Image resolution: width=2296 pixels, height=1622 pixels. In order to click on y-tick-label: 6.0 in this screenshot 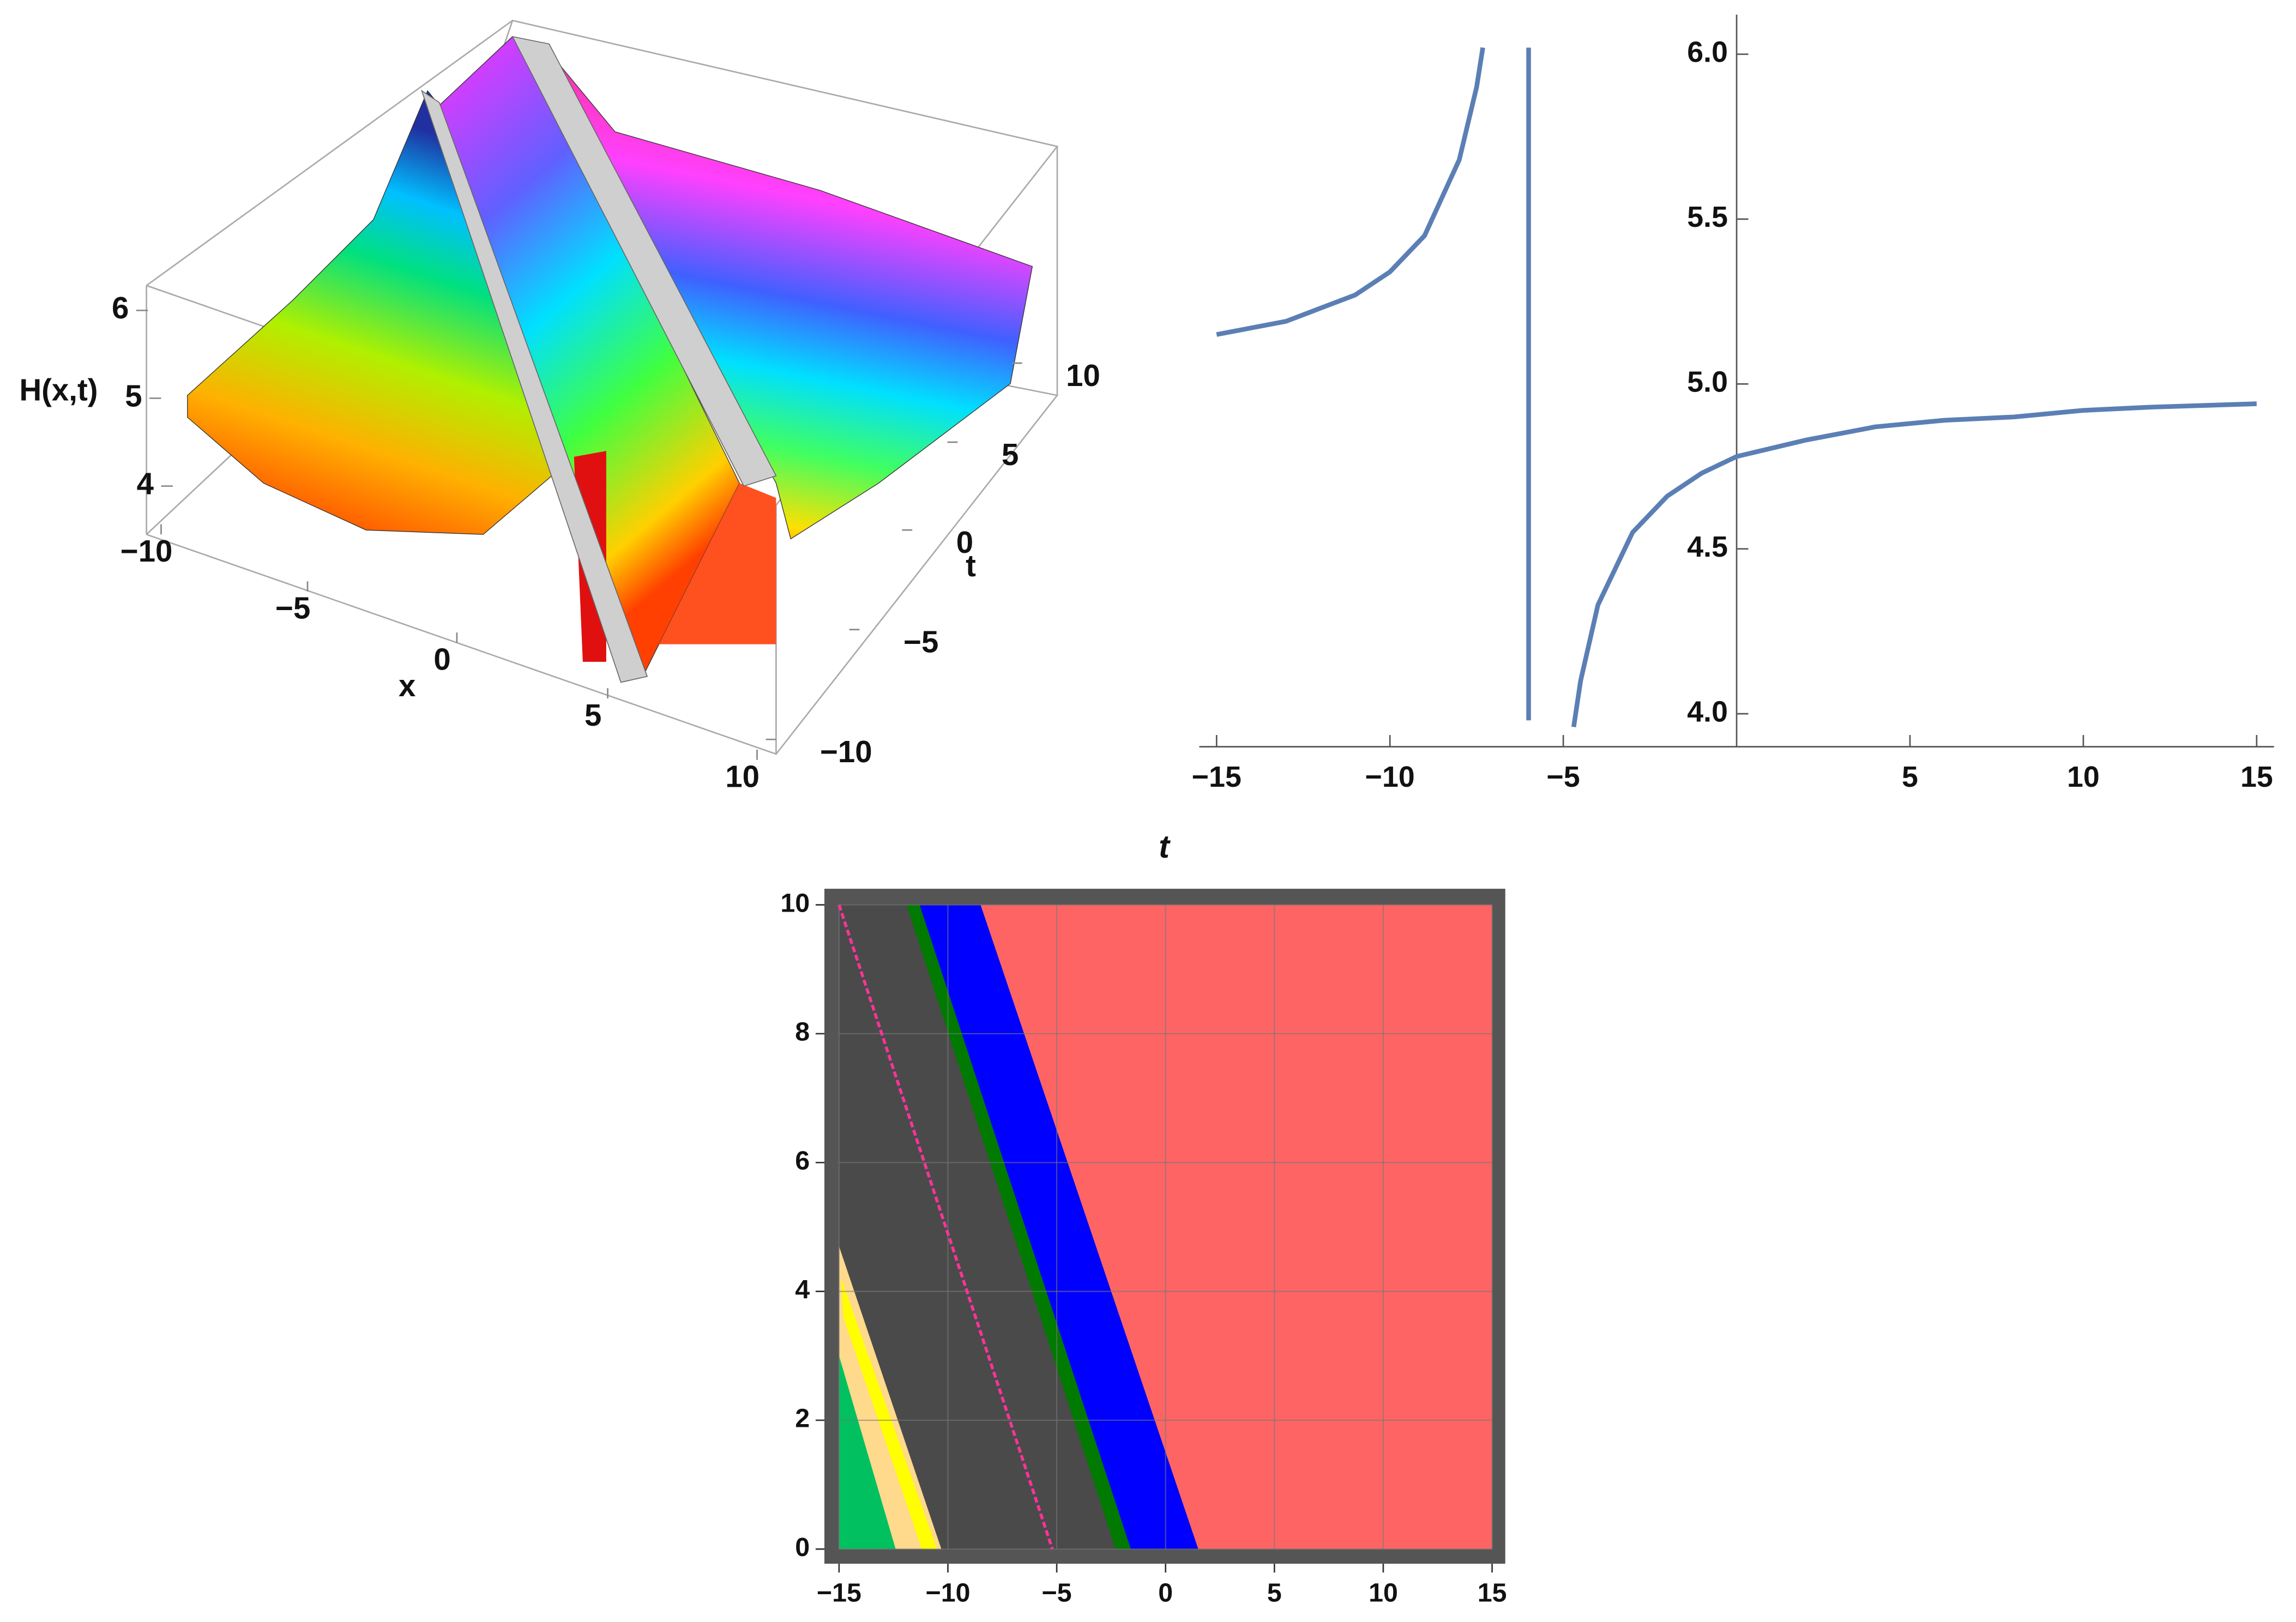, I will do `click(1708, 52)`.